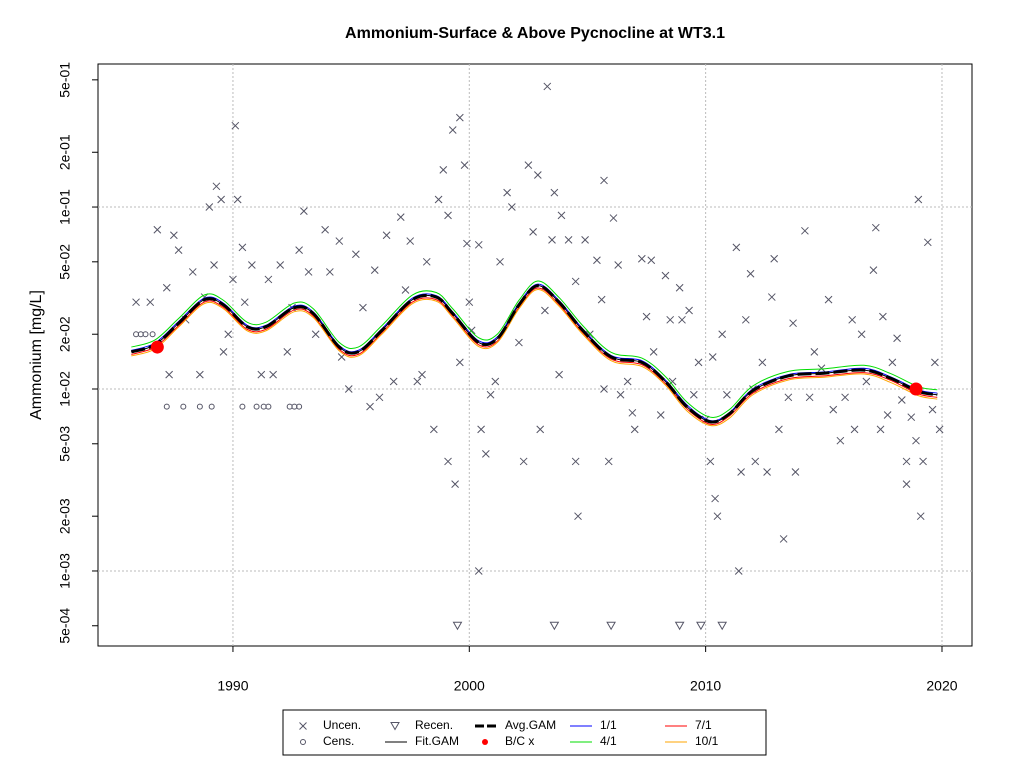  Describe the element at coordinates (65, 152) in the screenshot. I see `y-tick-label: 2e-01` at that location.